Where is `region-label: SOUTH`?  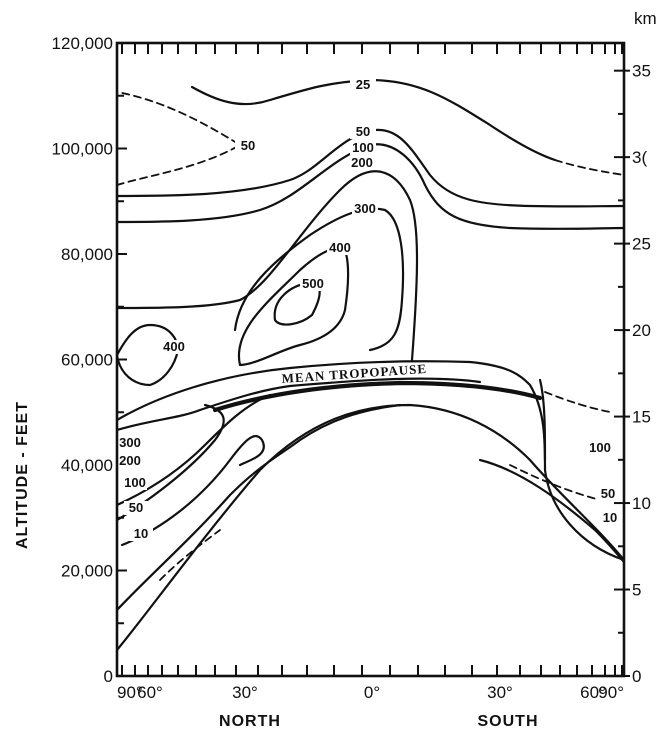 region-label: SOUTH is located at coordinates (508, 721).